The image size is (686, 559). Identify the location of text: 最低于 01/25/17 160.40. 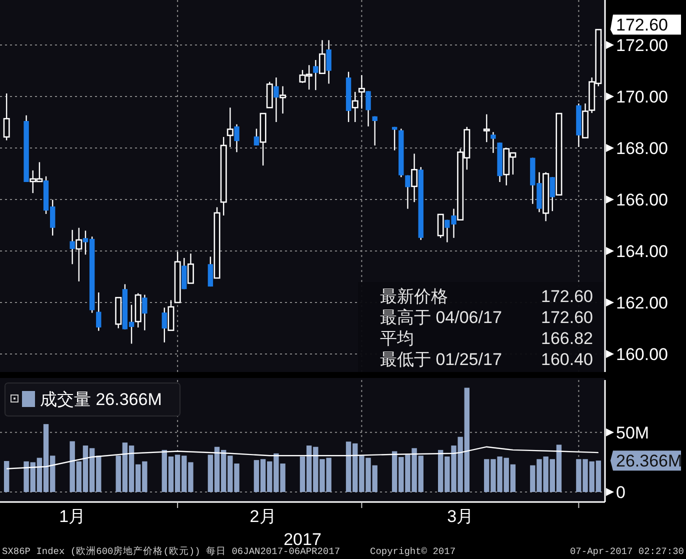
(486, 359).